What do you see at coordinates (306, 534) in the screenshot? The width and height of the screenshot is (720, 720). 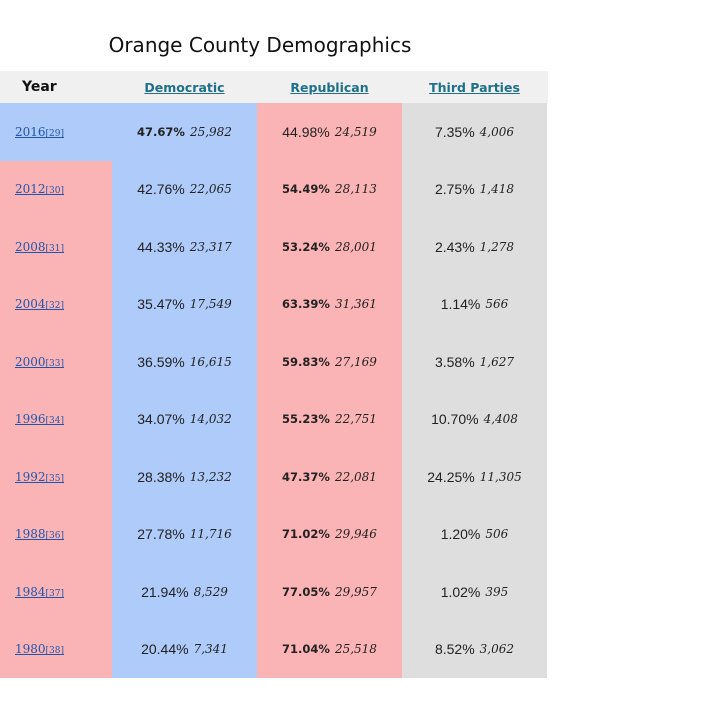 I see `republican-percent: 71.02%` at bounding box center [306, 534].